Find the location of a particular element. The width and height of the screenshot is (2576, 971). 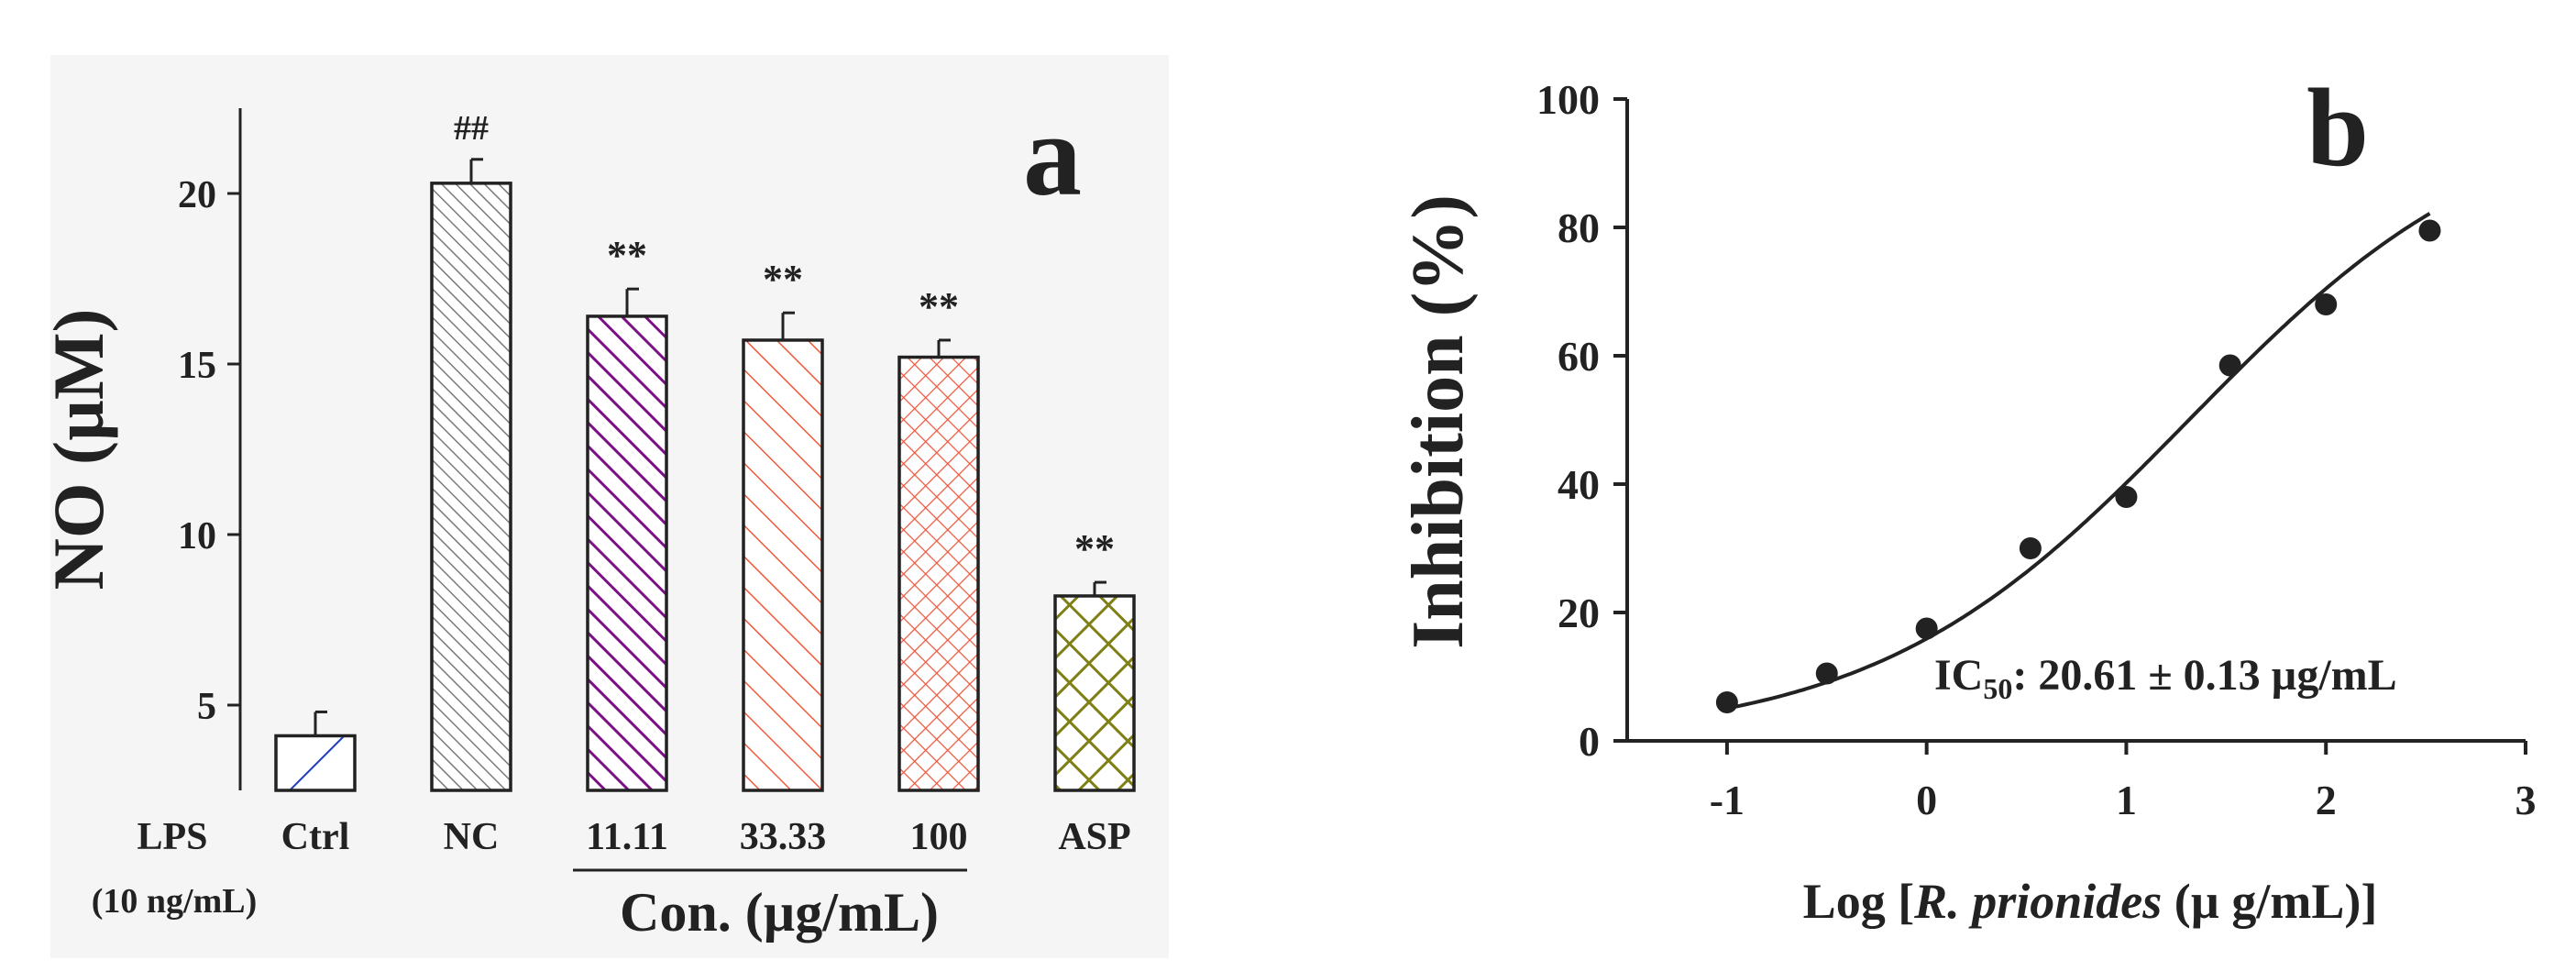

panel-b-x-tick-label: 1 is located at coordinates (2127, 800).